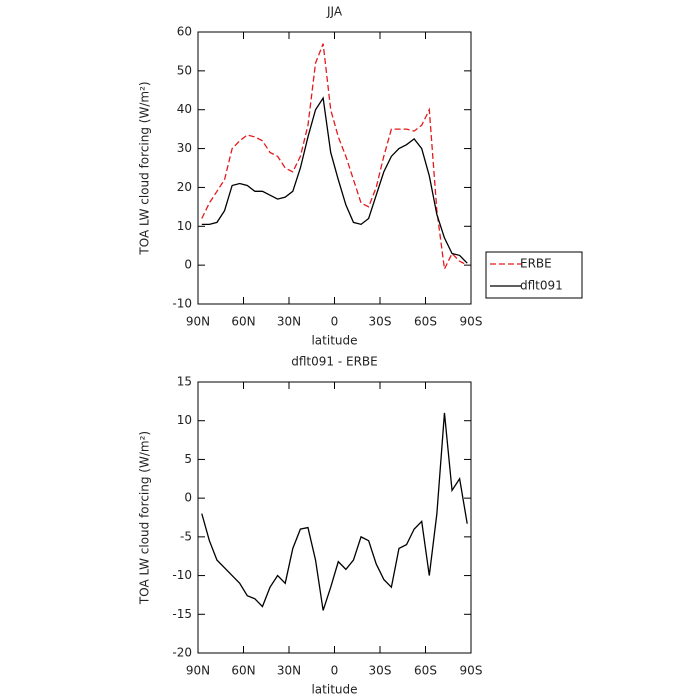  What do you see at coordinates (334, 12) in the screenshot?
I see `chart-title: JJA` at bounding box center [334, 12].